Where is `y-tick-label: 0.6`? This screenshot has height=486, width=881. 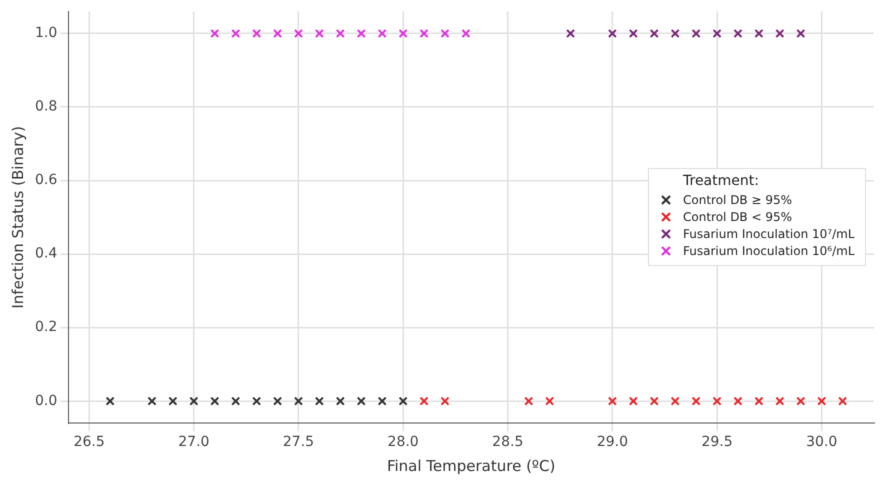 y-tick-label: 0.6 is located at coordinates (46, 180).